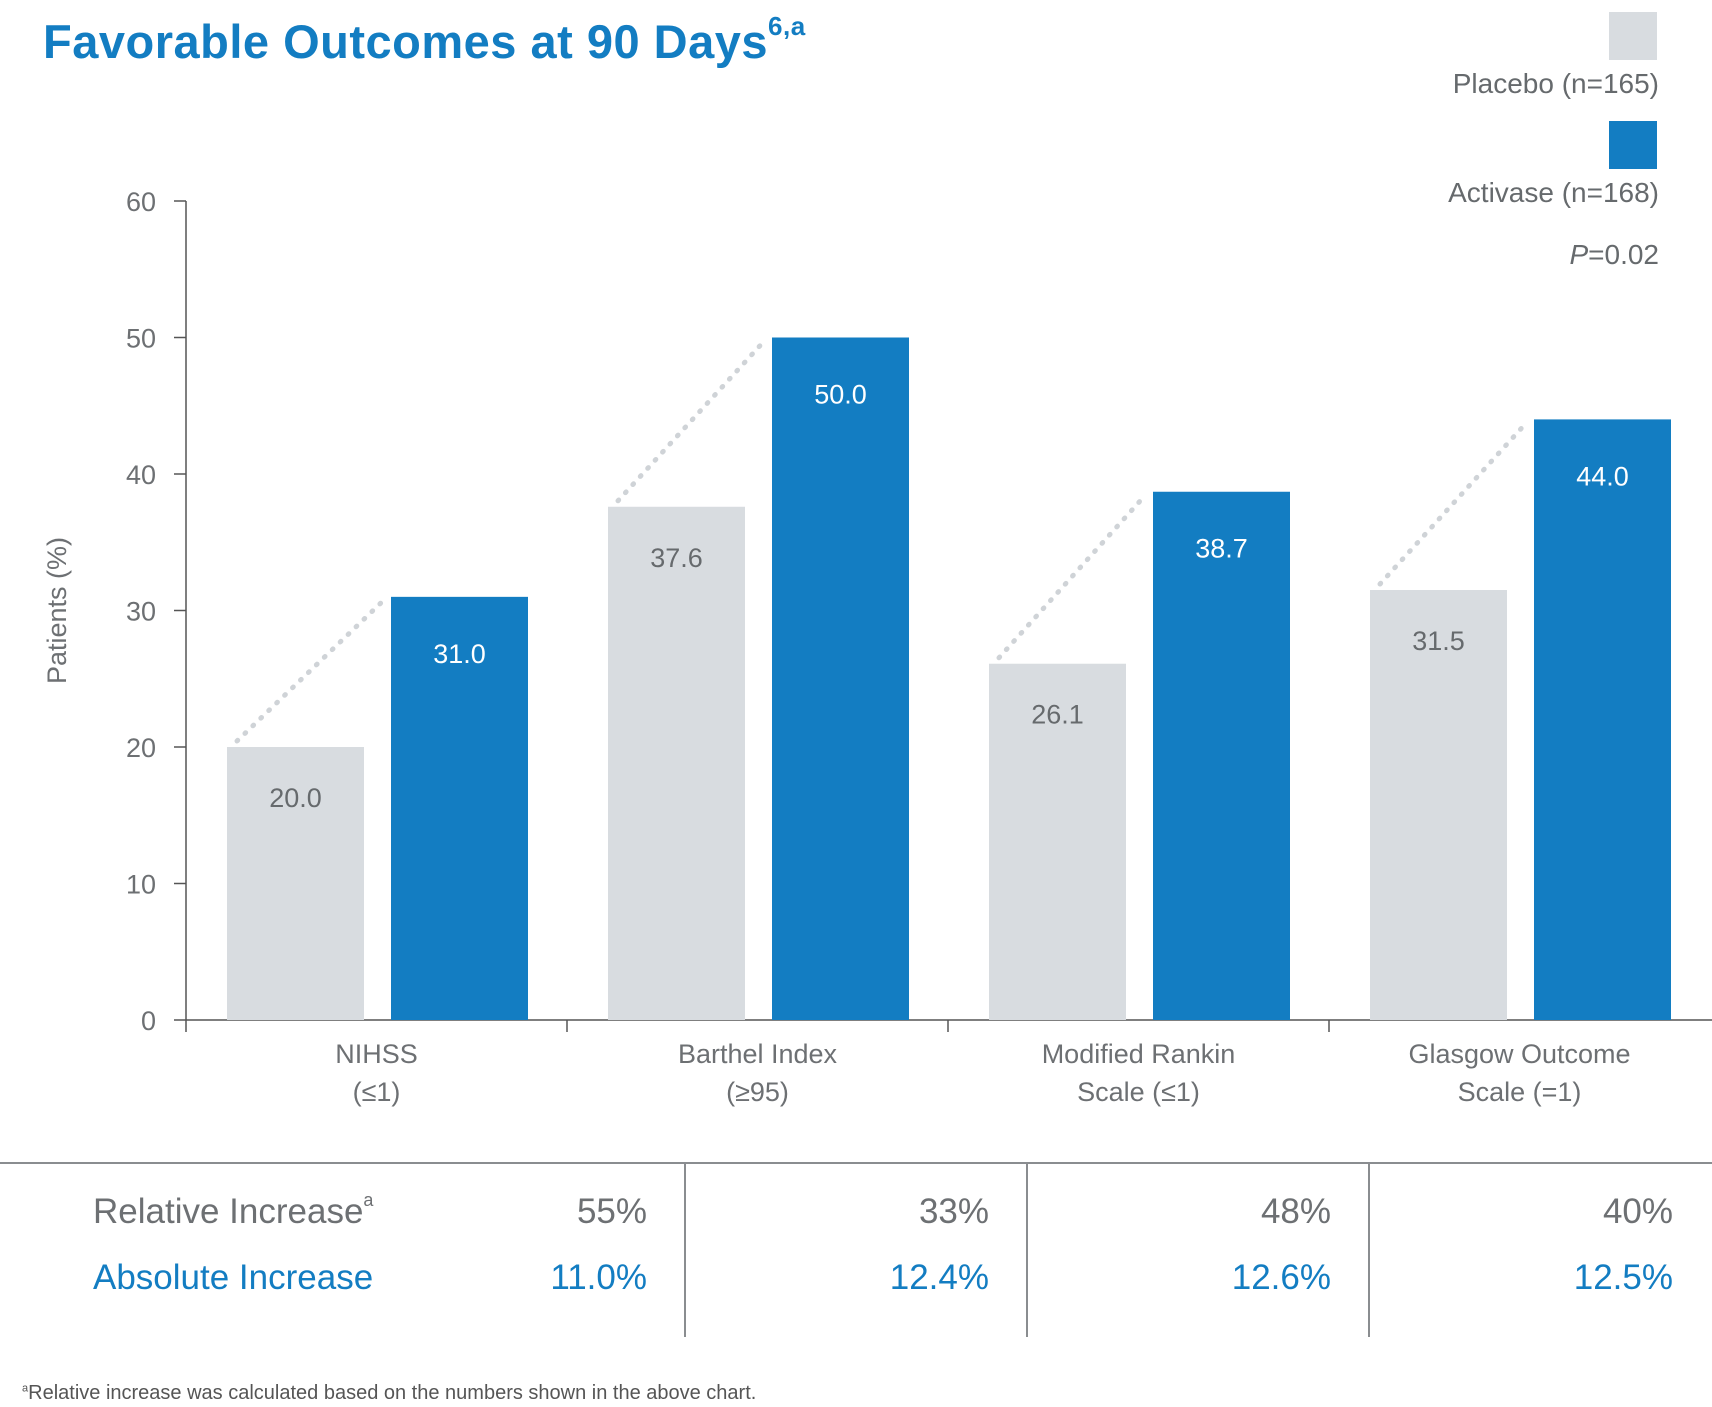 This screenshot has width=1712, height=1407. I want to click on y-tick-label: 20, so click(141, 748).